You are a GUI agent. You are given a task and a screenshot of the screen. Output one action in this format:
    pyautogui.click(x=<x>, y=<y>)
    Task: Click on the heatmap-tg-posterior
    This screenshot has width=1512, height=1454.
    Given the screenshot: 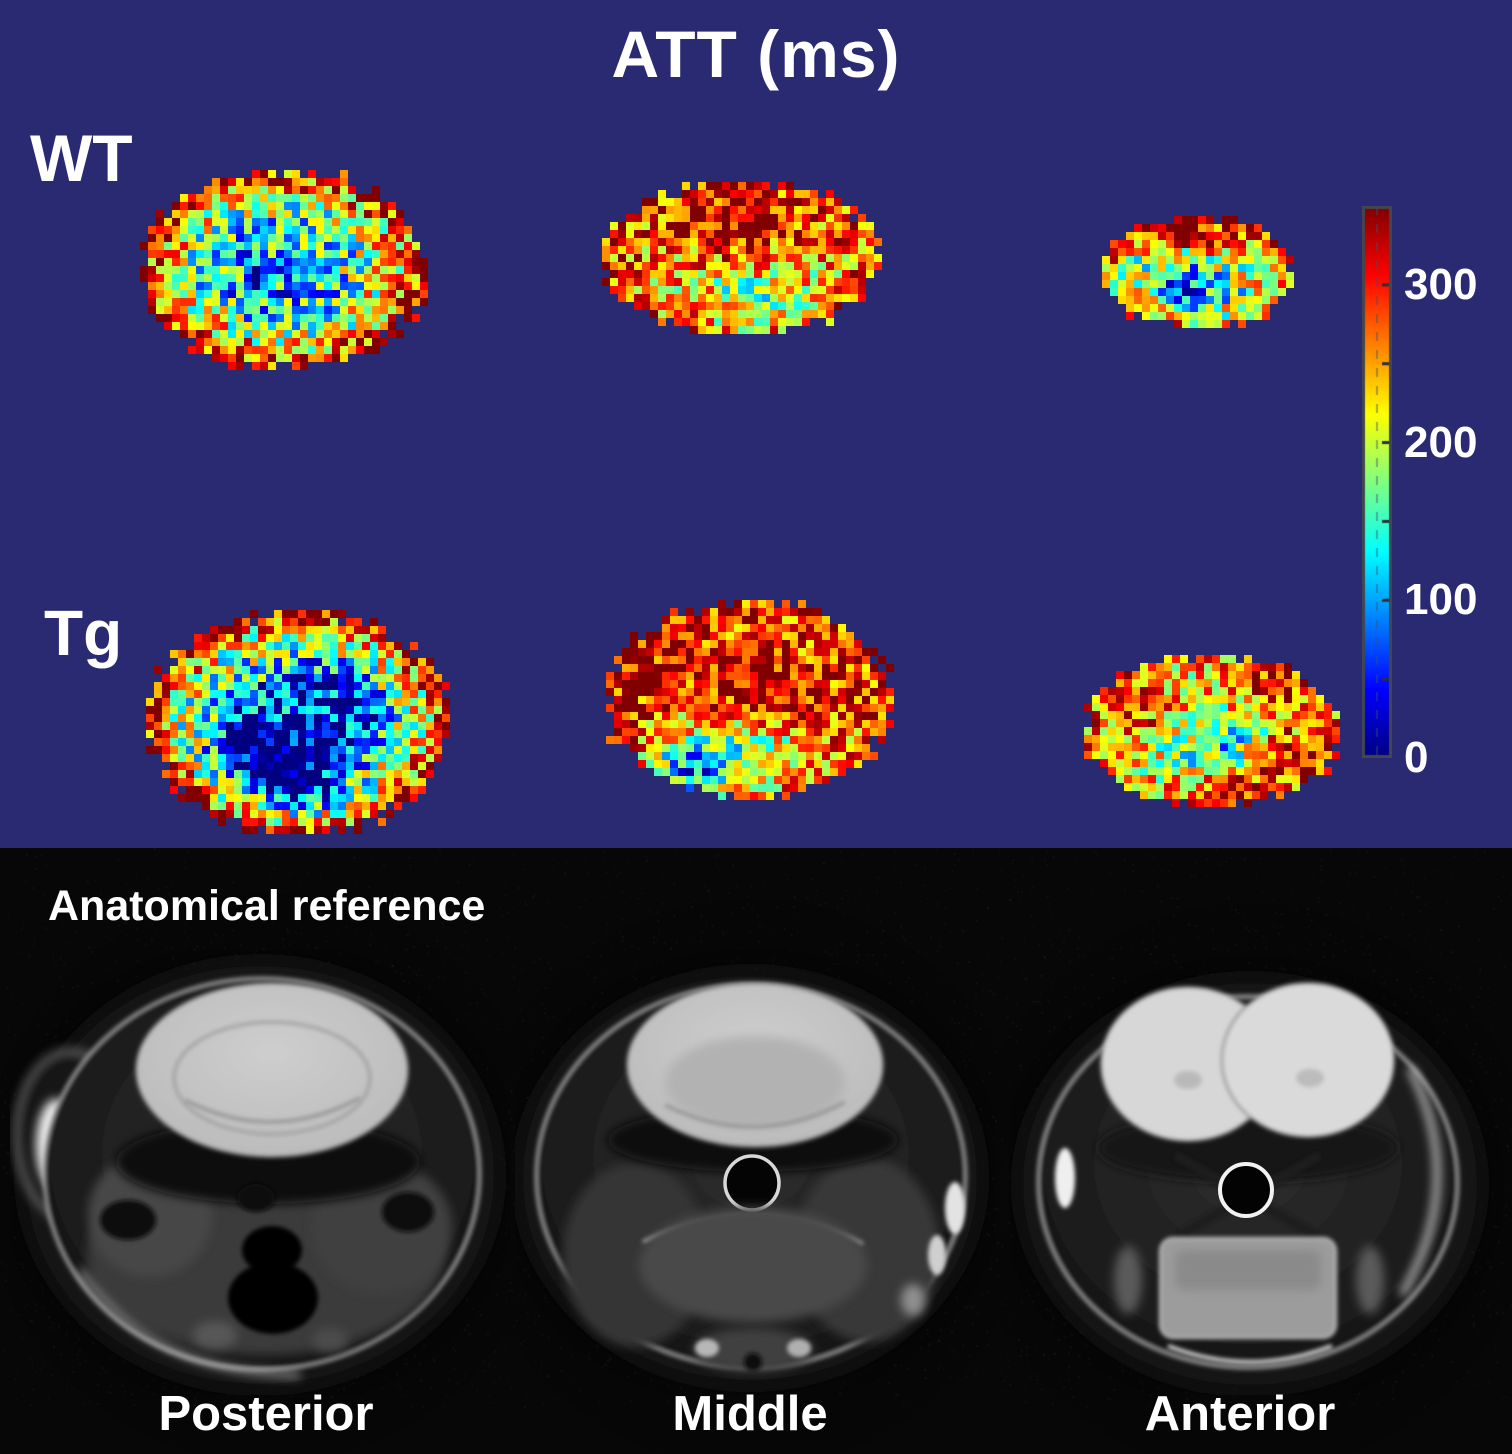 What is the action you would take?
    pyautogui.click(x=298, y=722)
    